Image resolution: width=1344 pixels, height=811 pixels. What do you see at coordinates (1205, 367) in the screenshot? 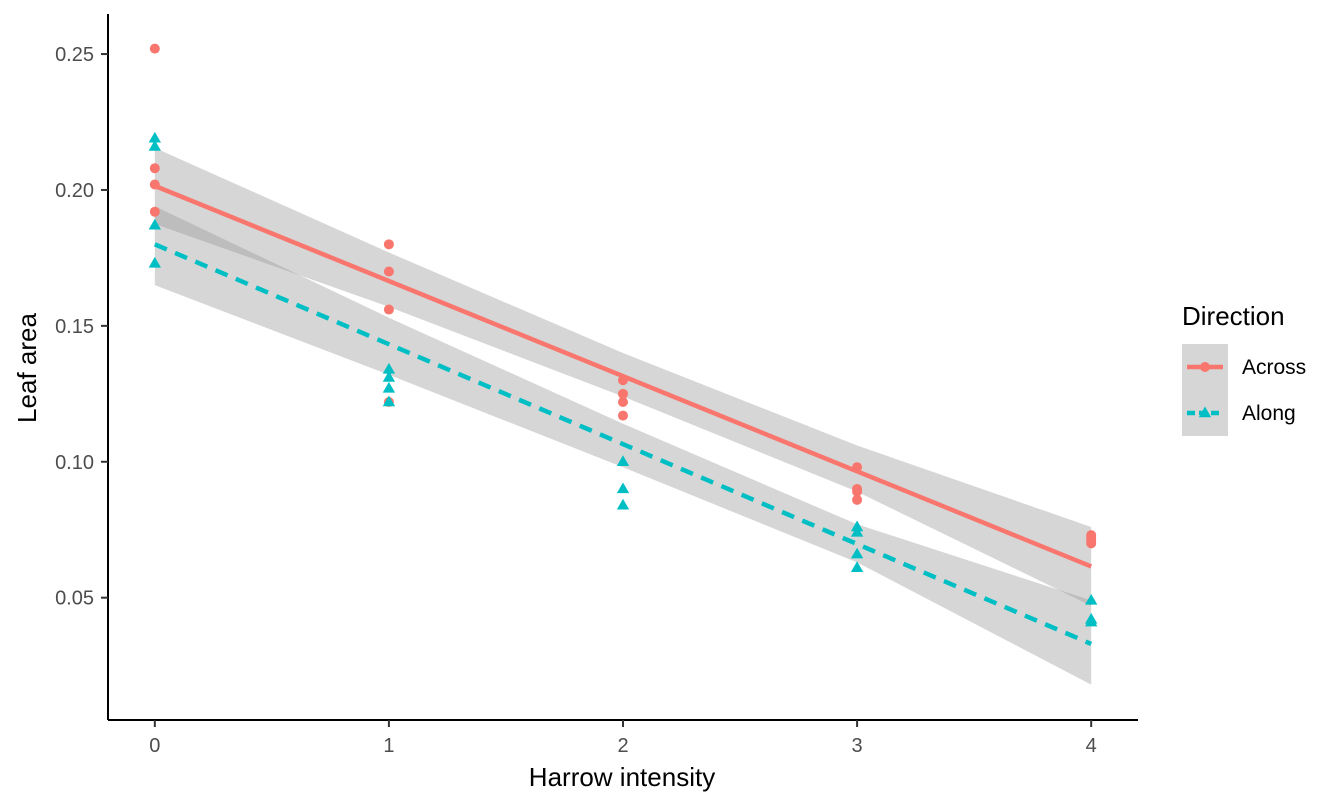
I see `legend-key-marker-across` at bounding box center [1205, 367].